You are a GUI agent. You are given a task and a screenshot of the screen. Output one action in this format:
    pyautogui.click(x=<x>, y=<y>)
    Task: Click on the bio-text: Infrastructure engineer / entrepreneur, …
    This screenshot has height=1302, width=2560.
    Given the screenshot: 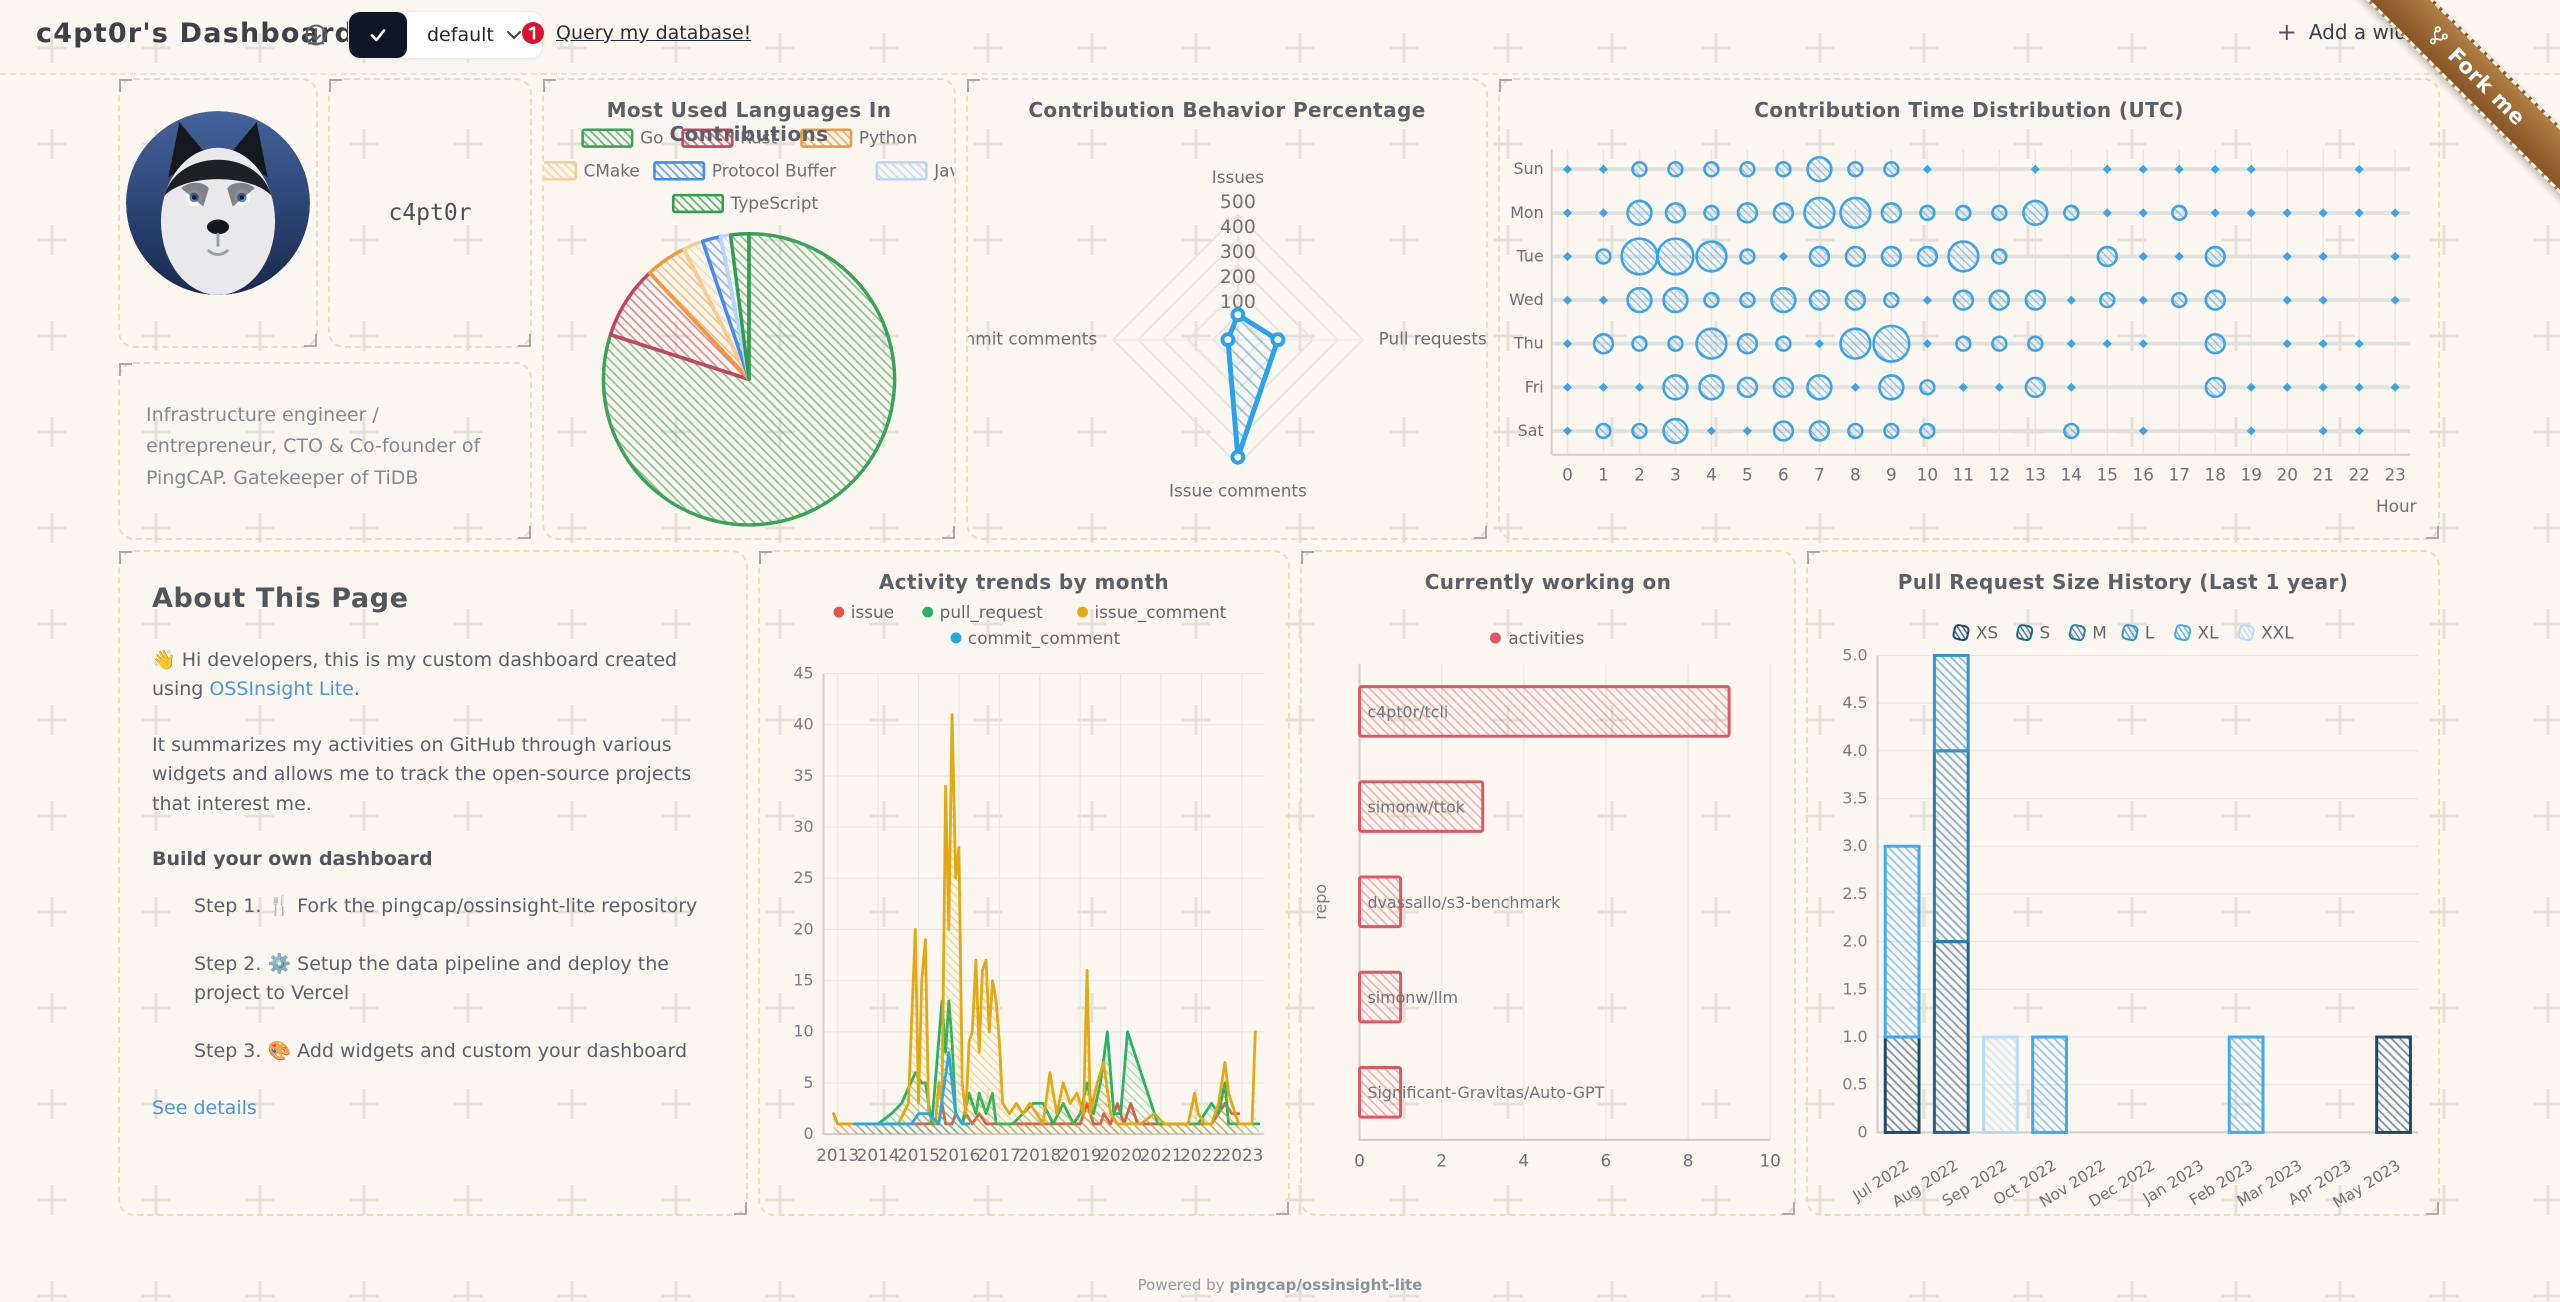 What is the action you would take?
    pyautogui.click(x=313, y=446)
    